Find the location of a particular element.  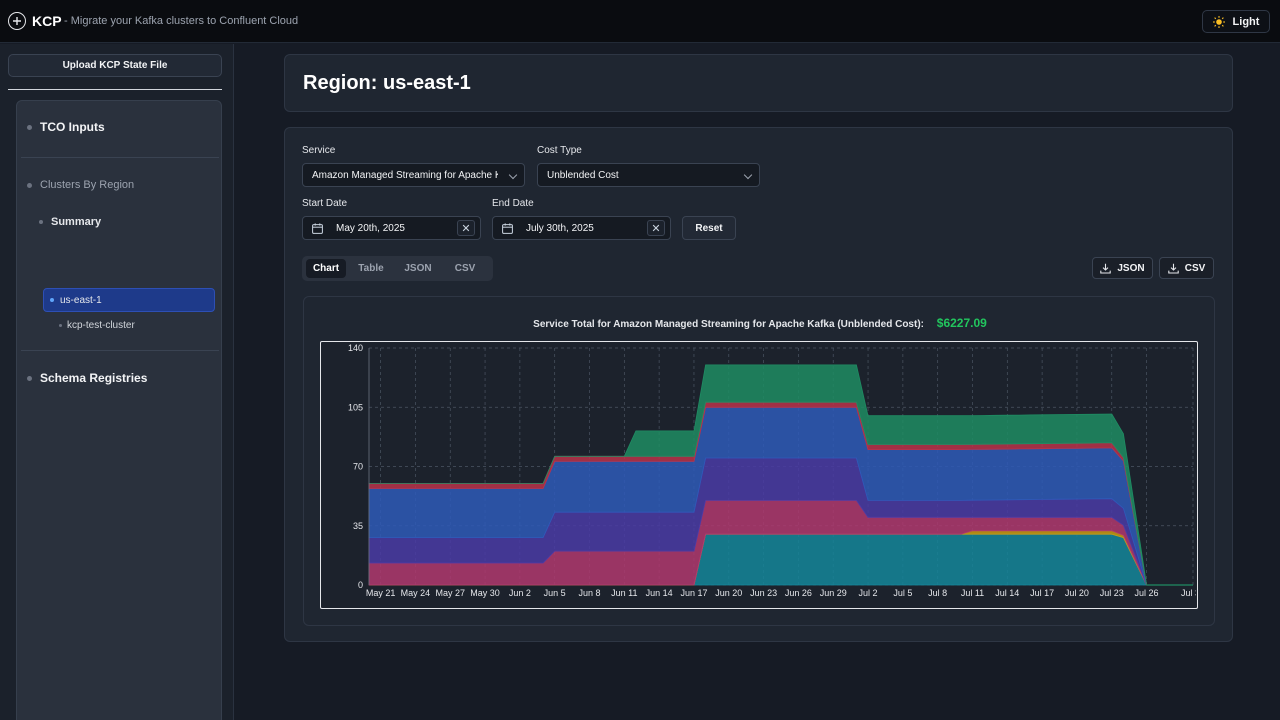

sidebar-item-label: Schema Registries is located at coordinates (94, 378).